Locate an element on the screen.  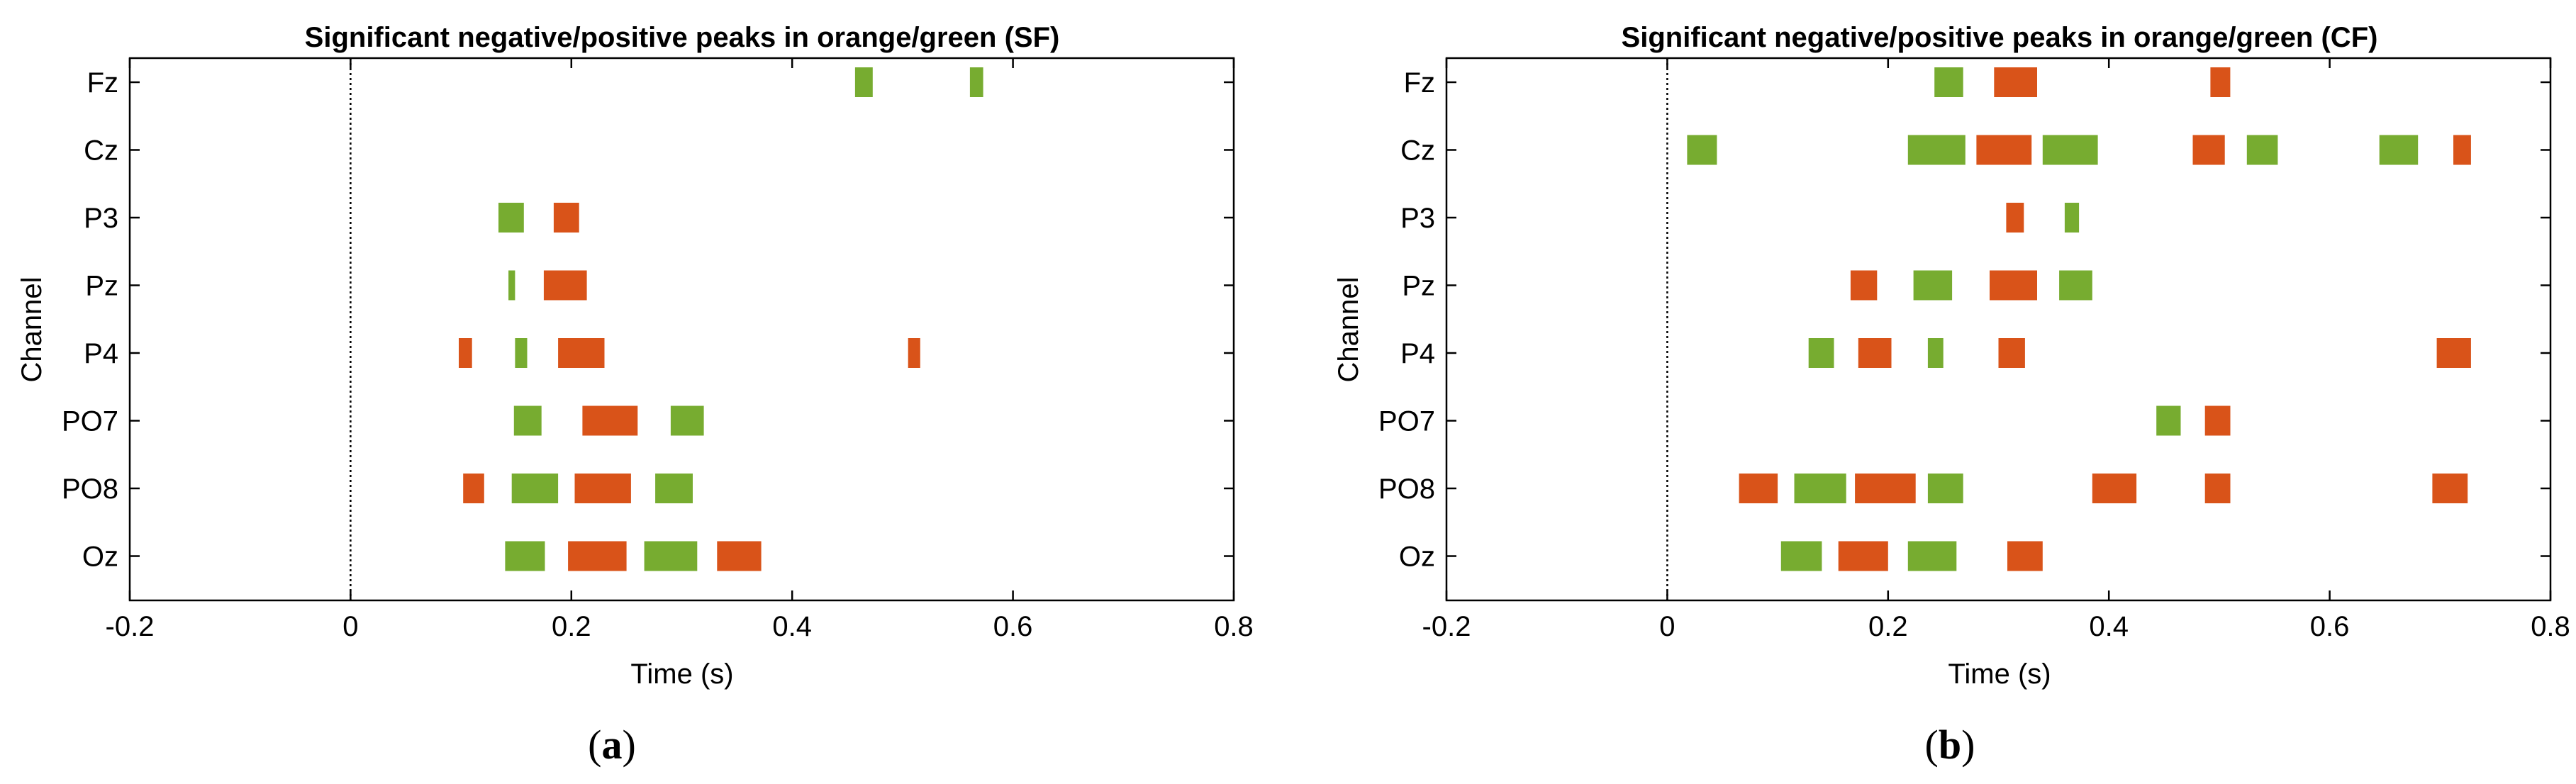
panel-a-y-tick-label-pz: Pz is located at coordinates (102, 286).